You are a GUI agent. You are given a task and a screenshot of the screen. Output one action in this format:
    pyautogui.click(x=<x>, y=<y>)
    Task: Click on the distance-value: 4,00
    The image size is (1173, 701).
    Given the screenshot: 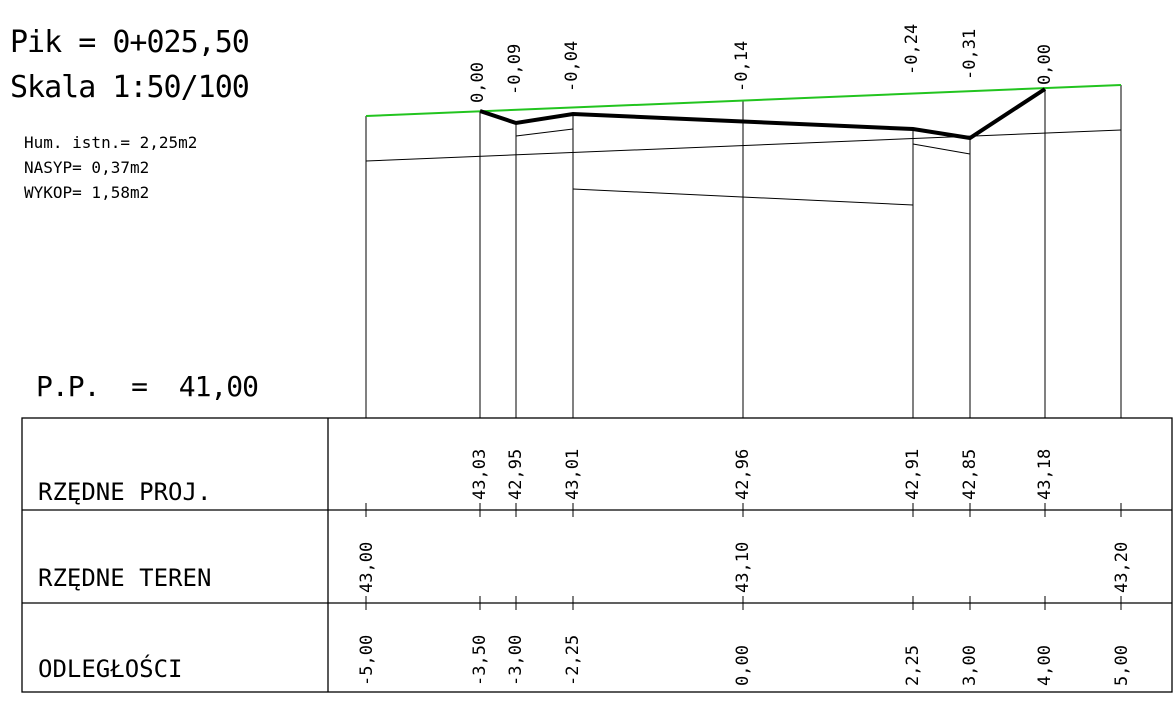 What is the action you would take?
    pyautogui.click(x=1045, y=665)
    